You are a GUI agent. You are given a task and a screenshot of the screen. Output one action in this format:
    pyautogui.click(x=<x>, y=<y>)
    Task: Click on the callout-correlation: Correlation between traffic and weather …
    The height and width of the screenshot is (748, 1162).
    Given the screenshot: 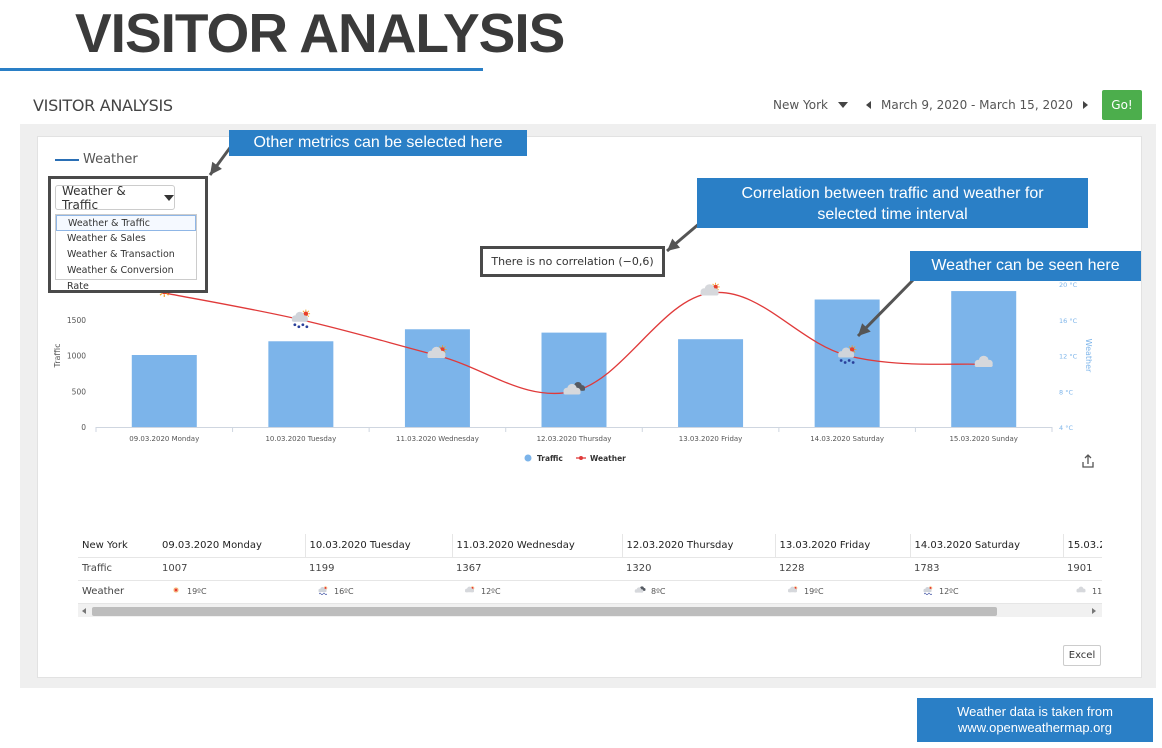 What is the action you would take?
    pyautogui.click(x=892, y=203)
    